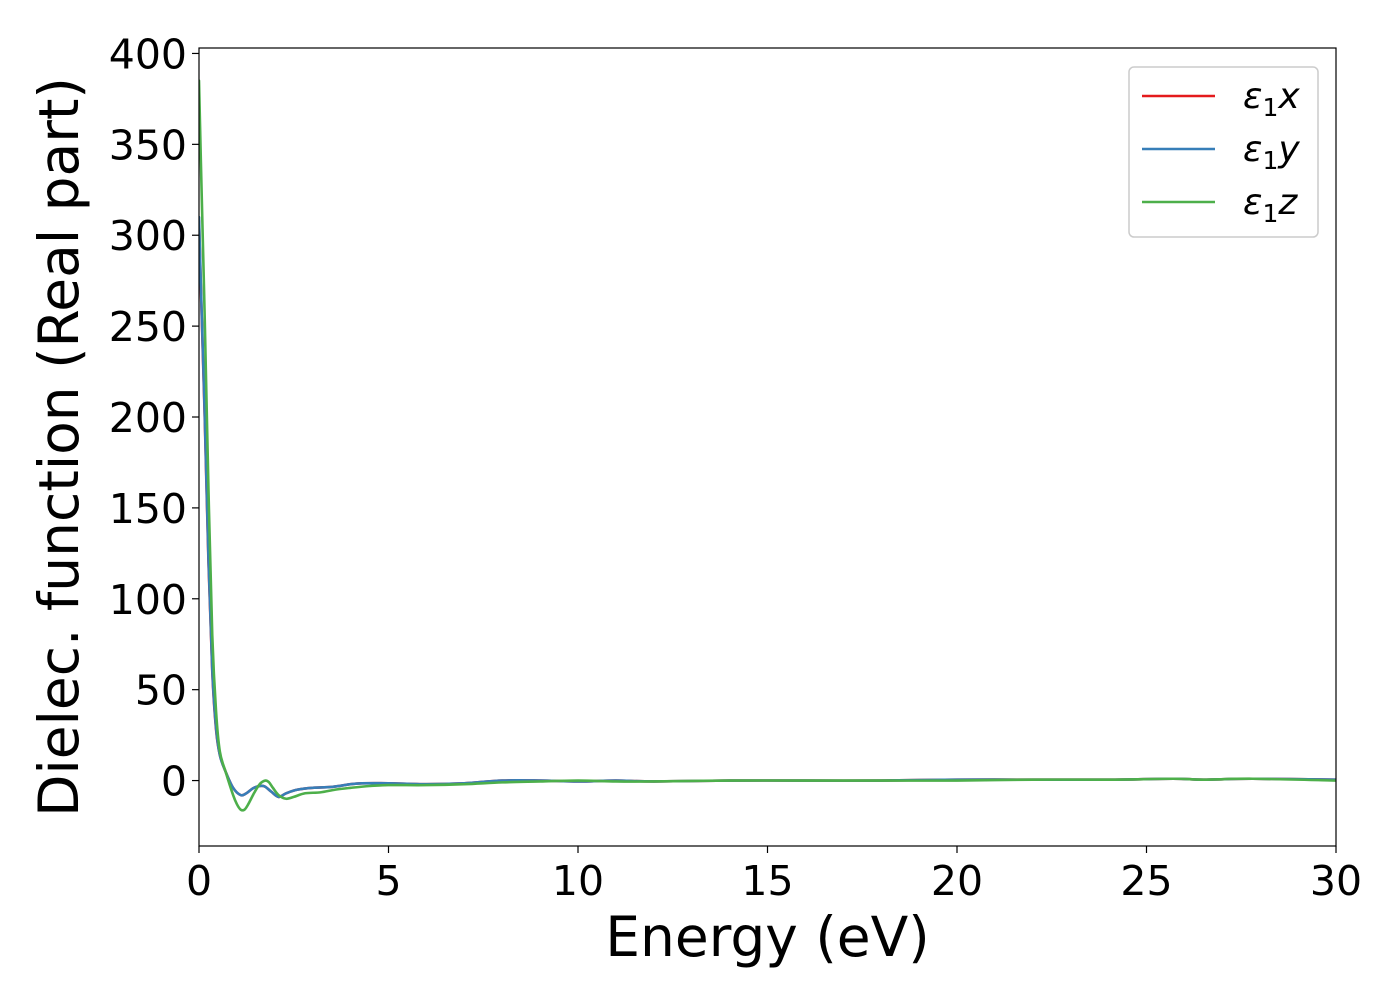 This screenshot has width=1400, height=1000. Describe the element at coordinates (148, 54) in the screenshot. I see `y-tick-label: 400` at that location.